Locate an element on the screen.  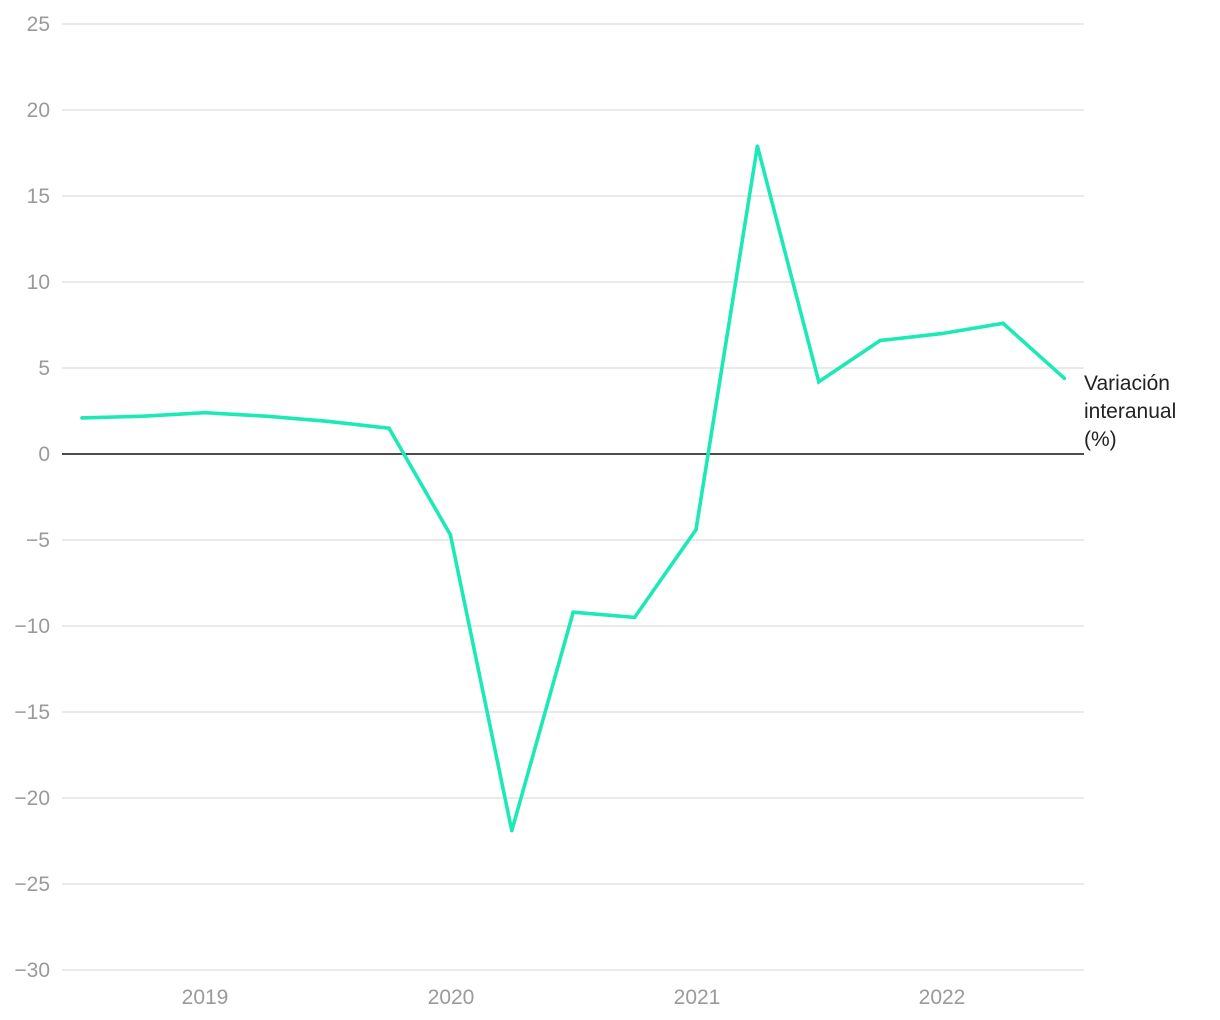
y-tick-label: 25 is located at coordinates (38, 24).